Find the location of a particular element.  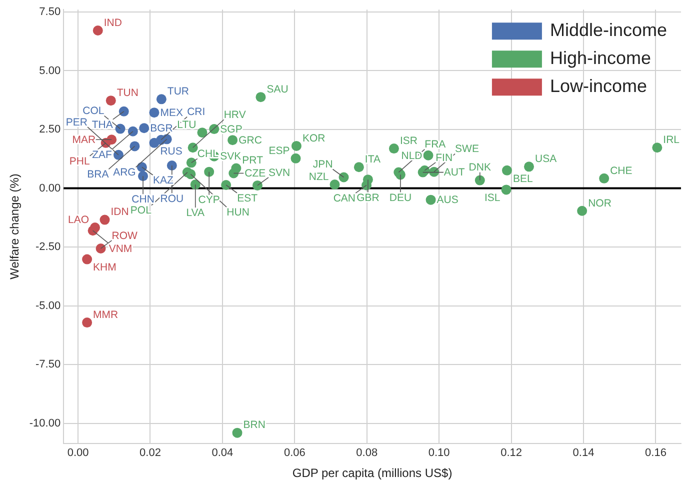

annotation: MEX is located at coordinates (171, 112).